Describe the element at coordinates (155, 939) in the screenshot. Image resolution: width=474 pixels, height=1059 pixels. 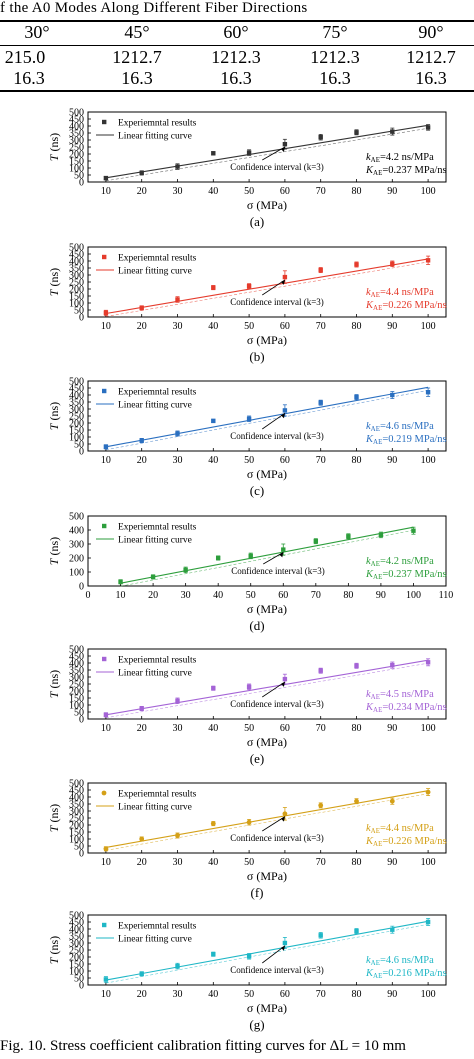
I see `legend-entry: Linear fitting curve` at that location.